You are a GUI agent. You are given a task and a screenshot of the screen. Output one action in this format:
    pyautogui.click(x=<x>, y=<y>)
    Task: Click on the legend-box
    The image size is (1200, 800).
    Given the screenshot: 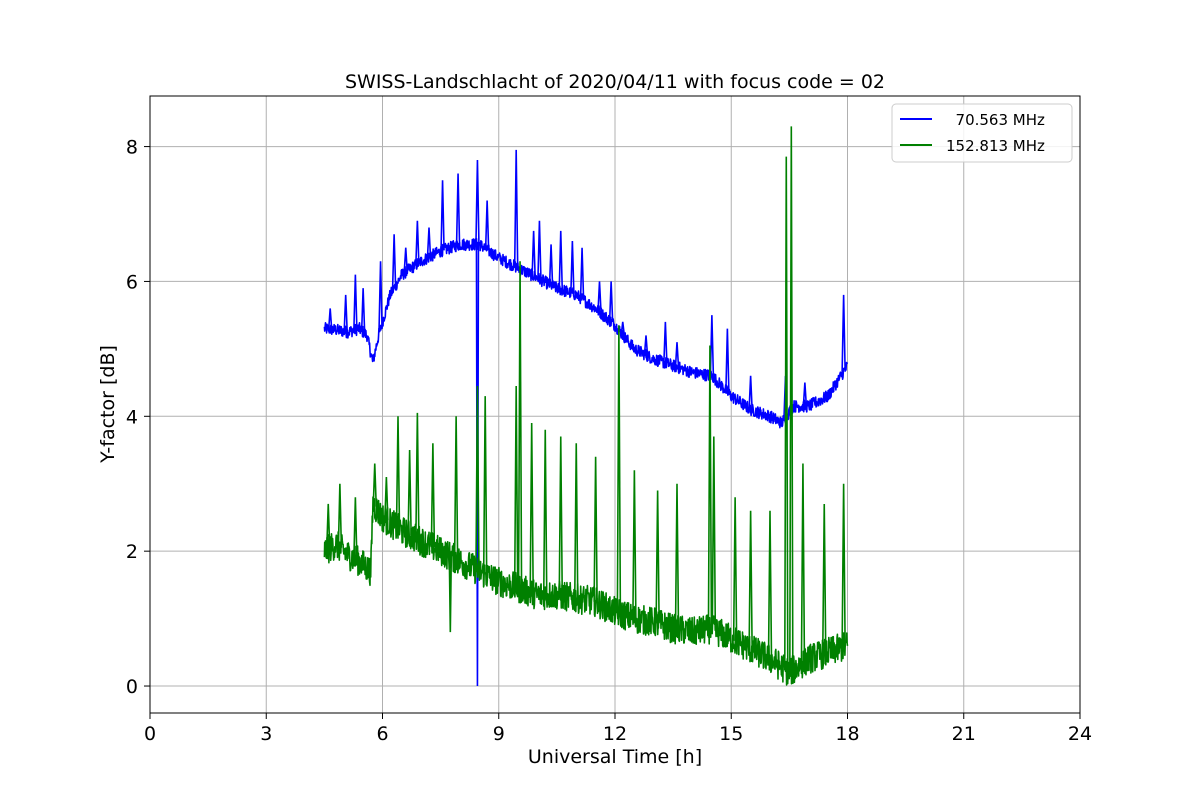 What is the action you would take?
    pyautogui.click(x=982, y=133)
    